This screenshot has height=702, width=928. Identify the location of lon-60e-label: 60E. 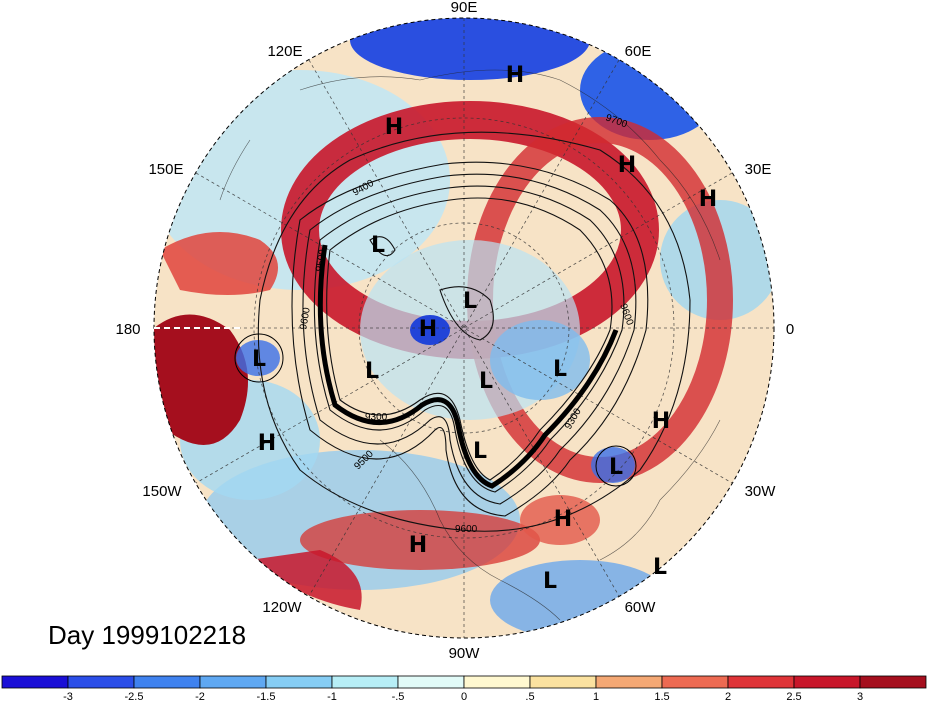
(638, 51).